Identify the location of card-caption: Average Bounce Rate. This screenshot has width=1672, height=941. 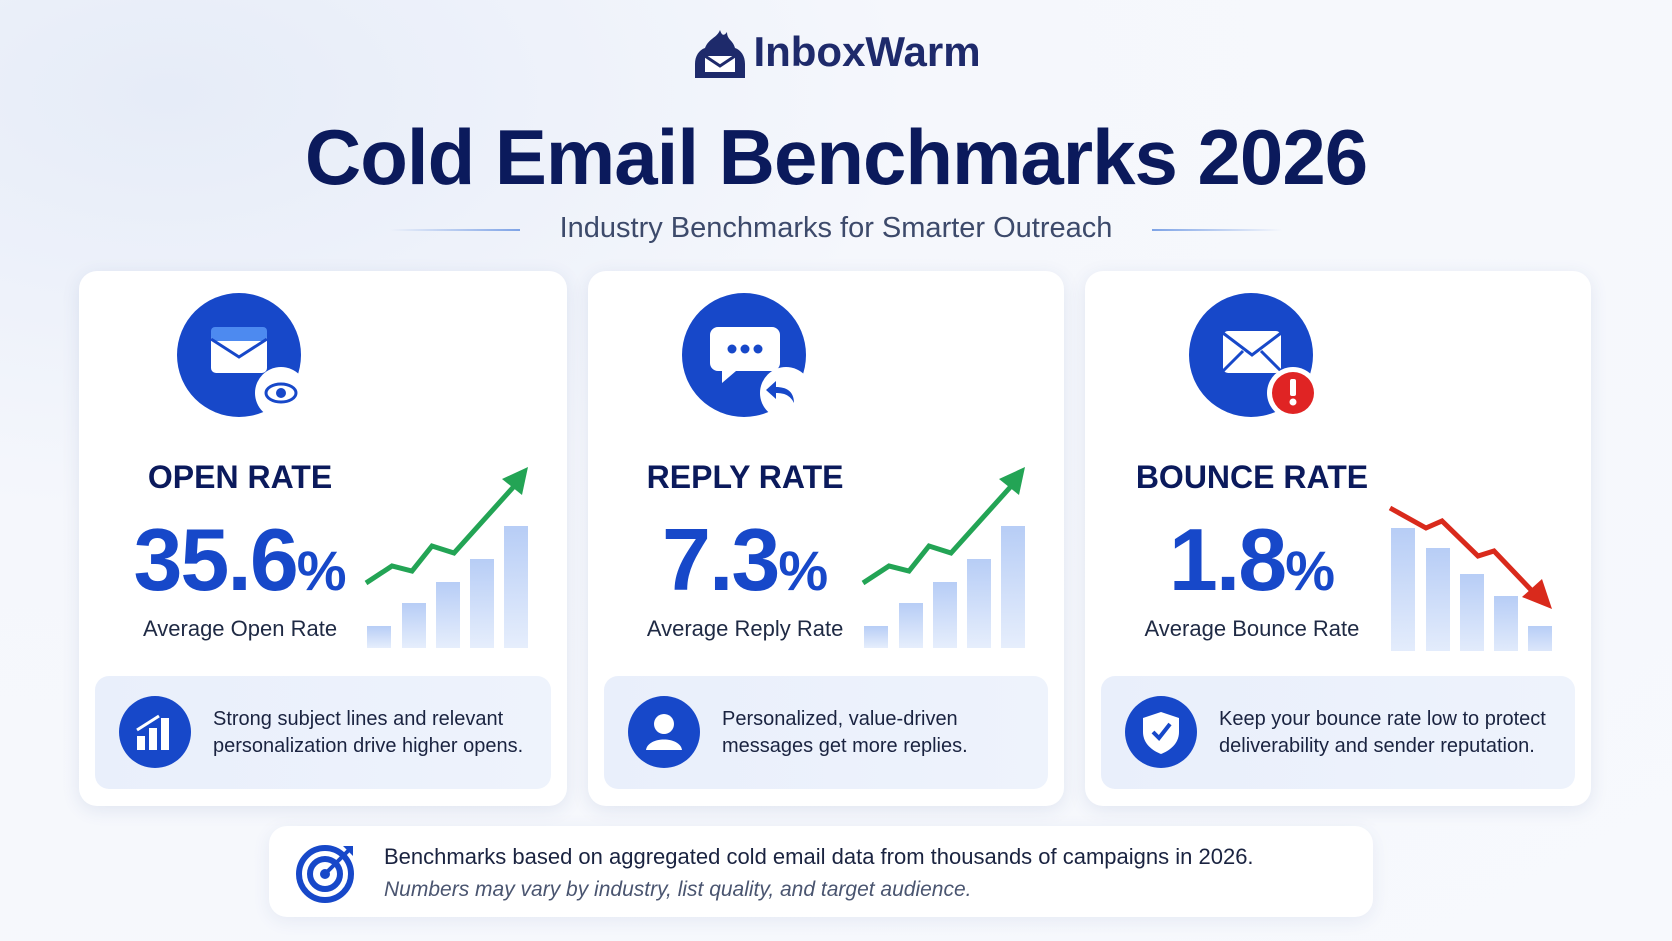
(1252, 628).